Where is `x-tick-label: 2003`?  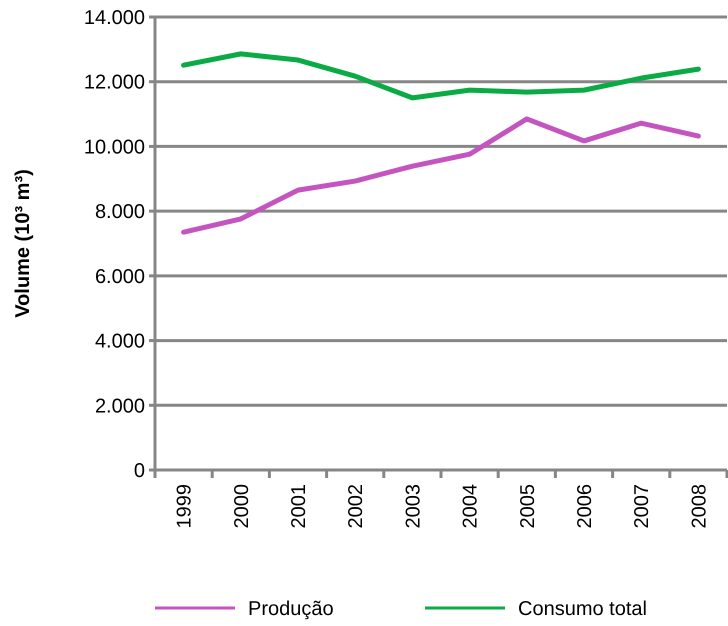 x-tick-label: 2003 is located at coordinates (413, 506).